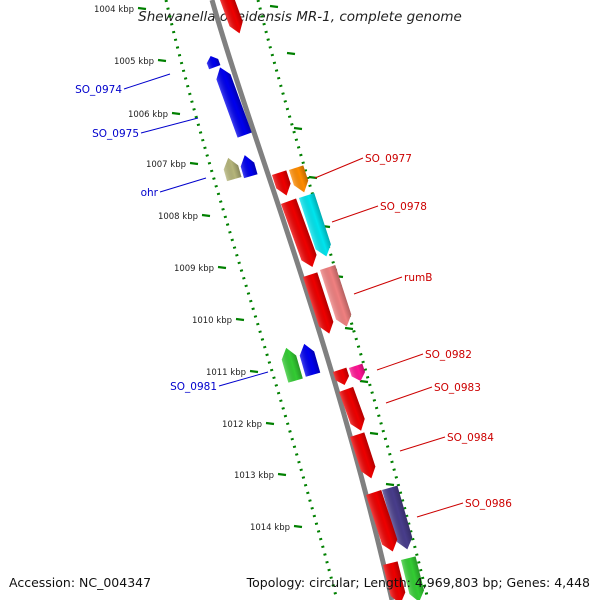 Image resolution: width=600 pixels, height=600 pixels. Describe the element at coordinates (148, 115) in the screenshot. I see `kbp-tick-label: 1006 kbp` at that location.